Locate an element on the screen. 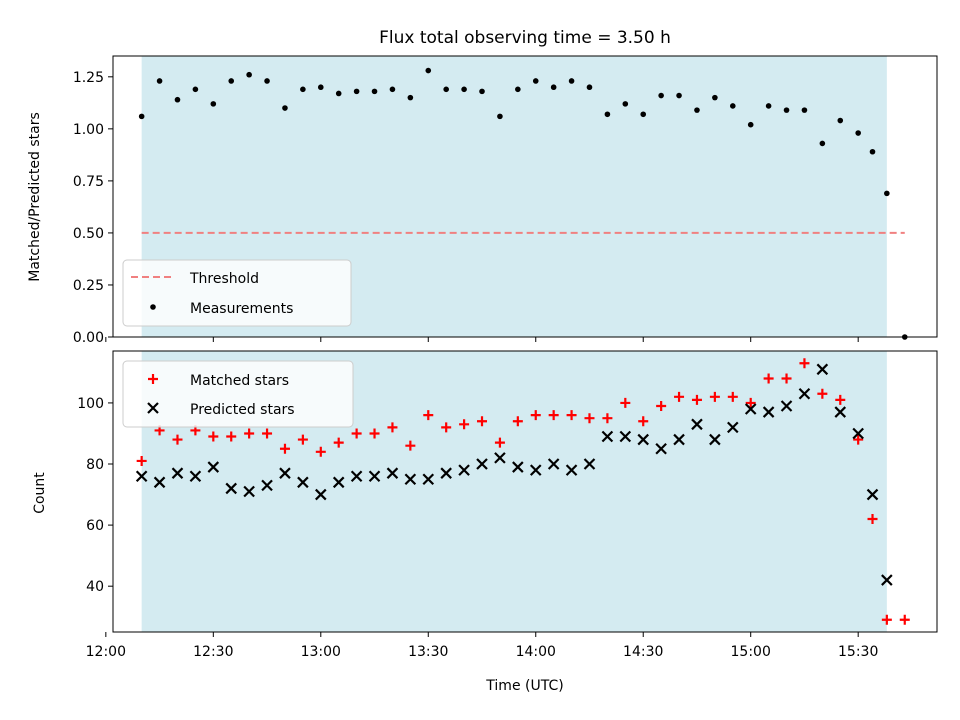  y-tick-label: 100 is located at coordinates (90, 404).